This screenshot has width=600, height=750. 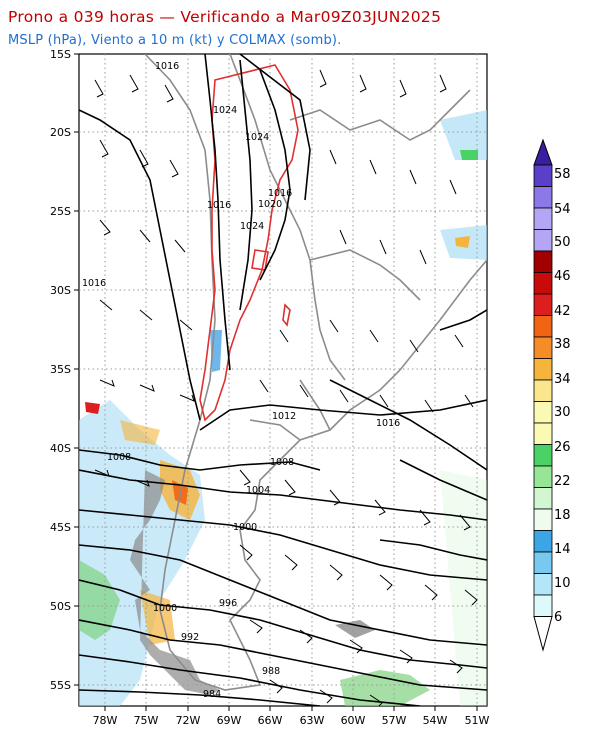 What do you see at coordinates (543, 152) in the screenshot?
I see `colorbar-top-arrow` at bounding box center [543, 152].